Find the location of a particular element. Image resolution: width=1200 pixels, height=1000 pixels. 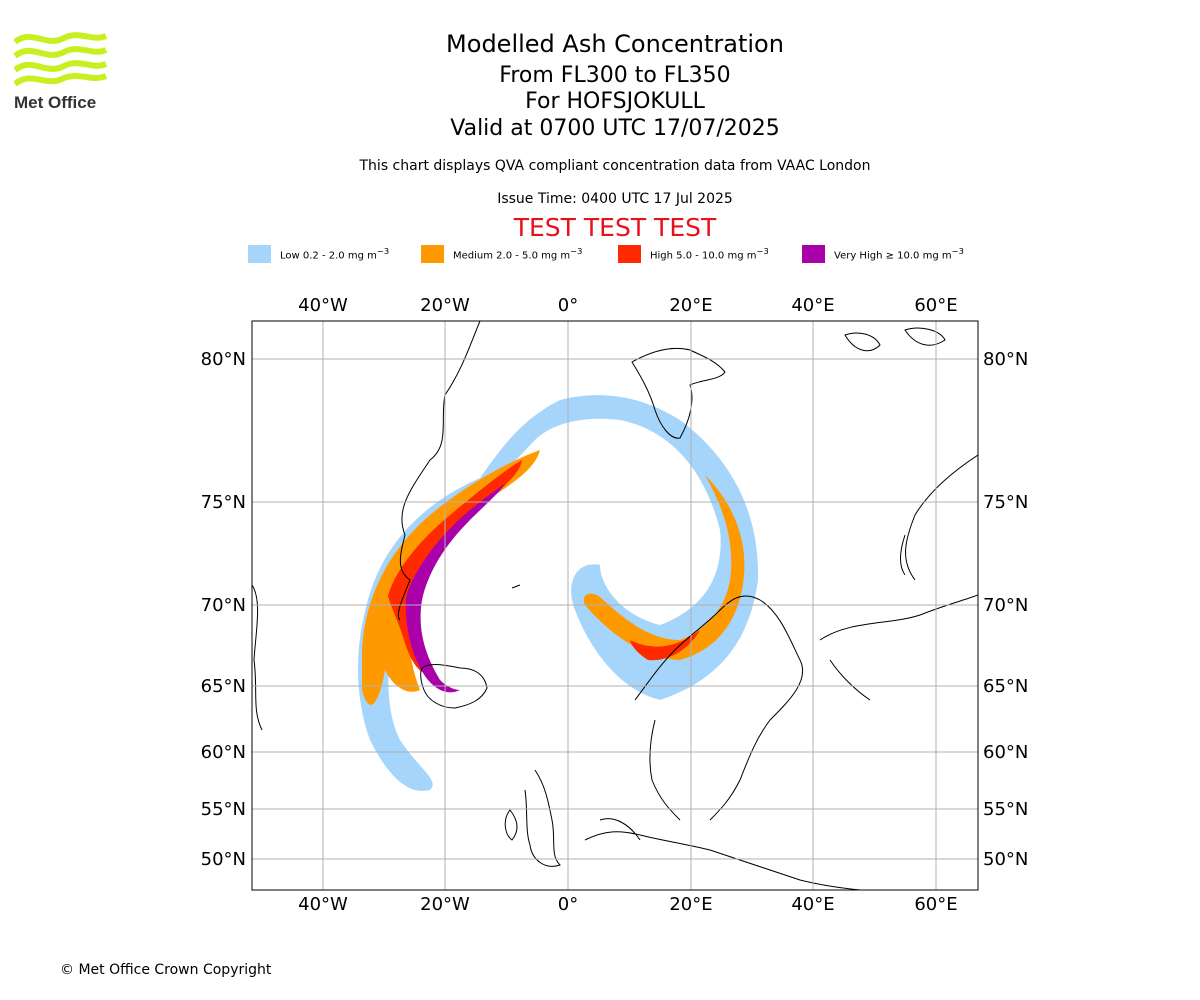

lat-label-right: 50°N is located at coordinates (1005, 859).